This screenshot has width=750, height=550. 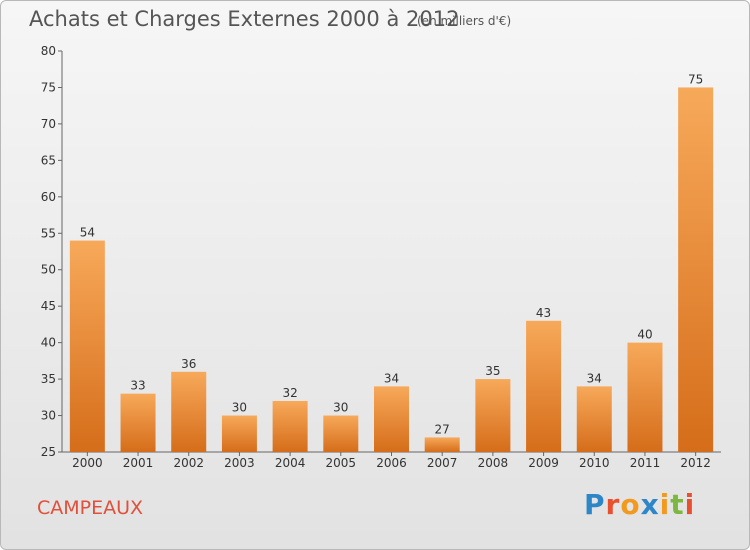 I want to click on y-tick-label: 60, so click(x=48, y=197).